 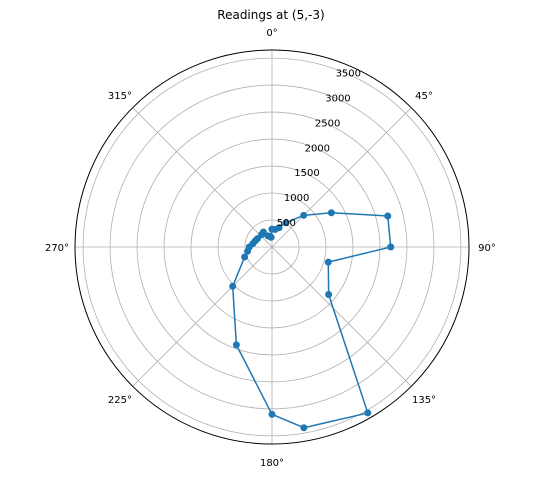 What do you see at coordinates (57, 248) in the screenshot?
I see `theta-tick-label: 270°` at bounding box center [57, 248].